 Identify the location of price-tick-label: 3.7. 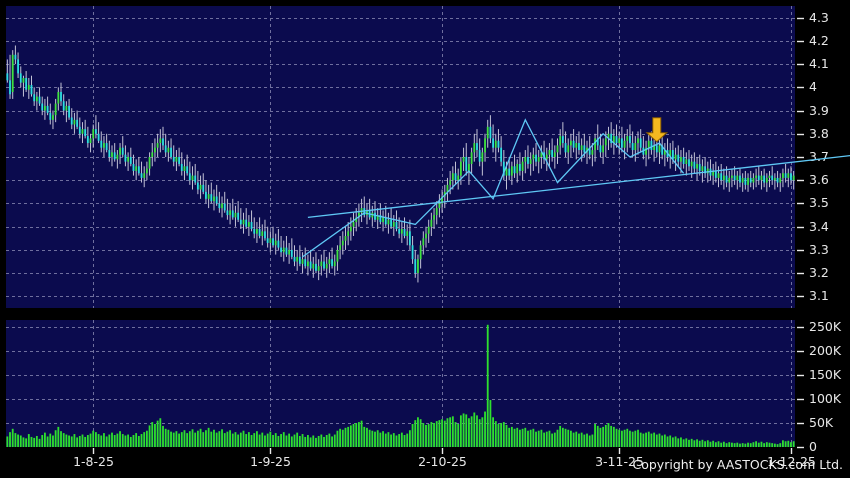
(819, 156).